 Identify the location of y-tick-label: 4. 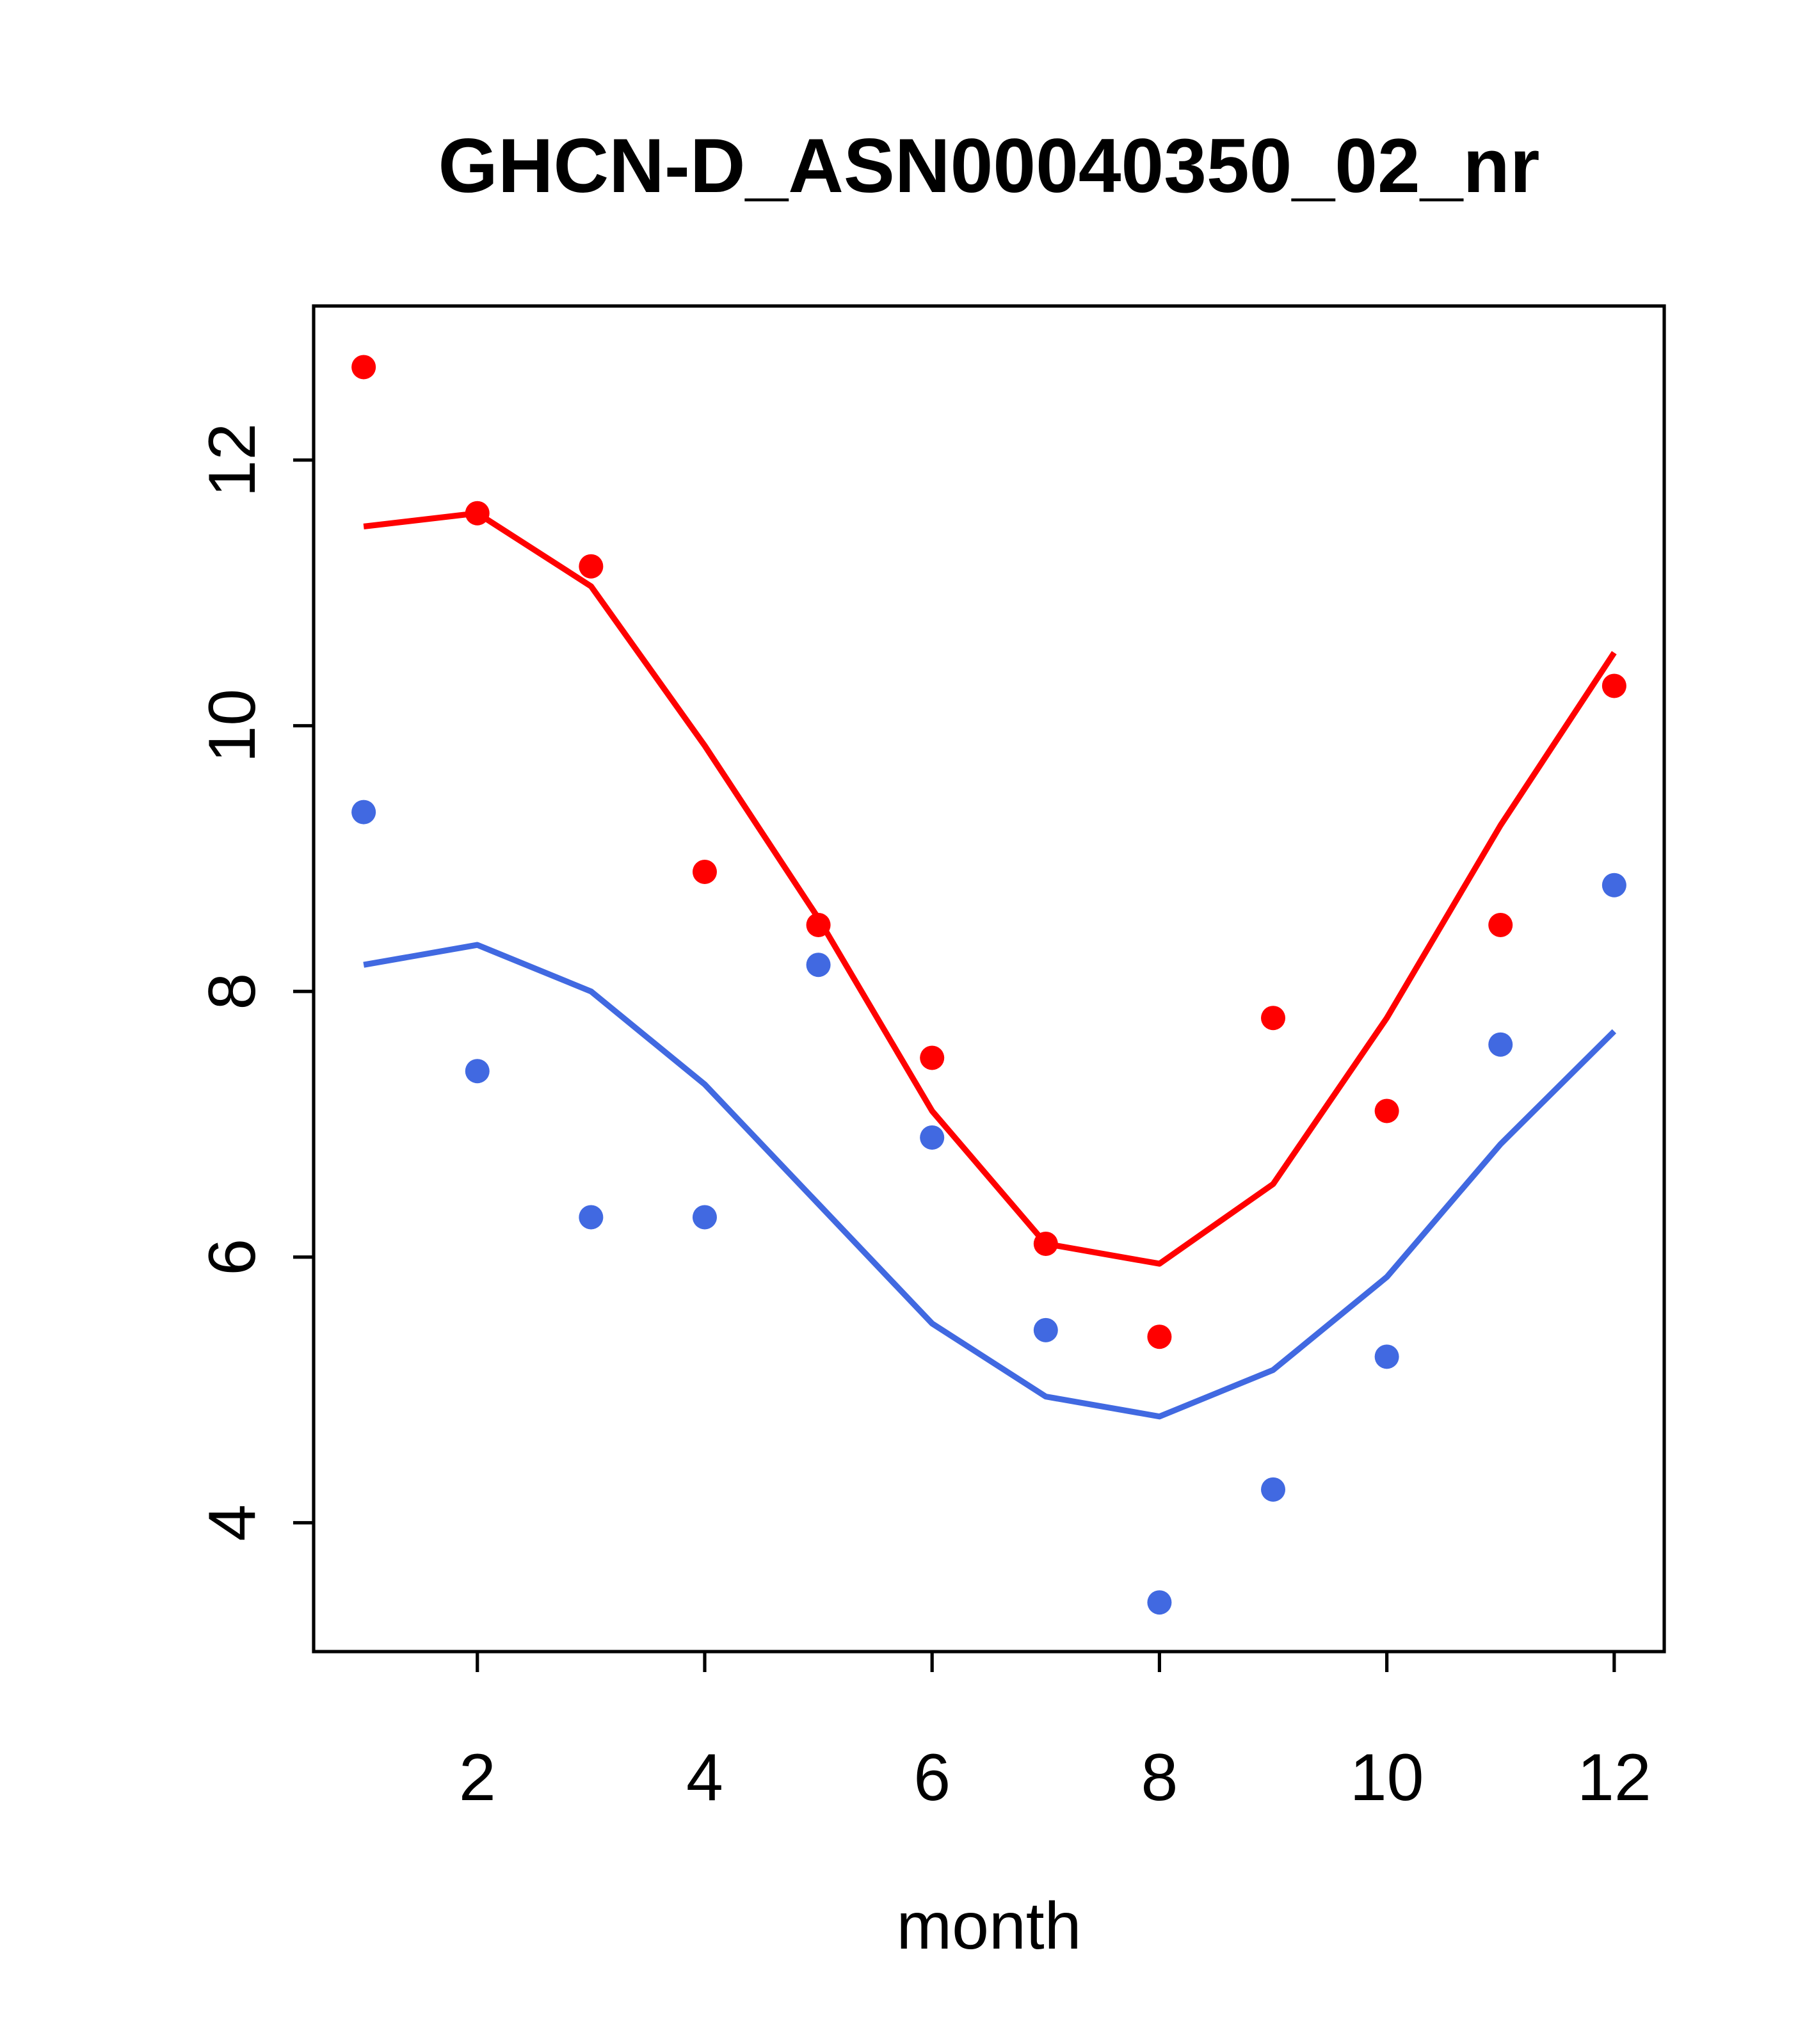
(232, 1522).